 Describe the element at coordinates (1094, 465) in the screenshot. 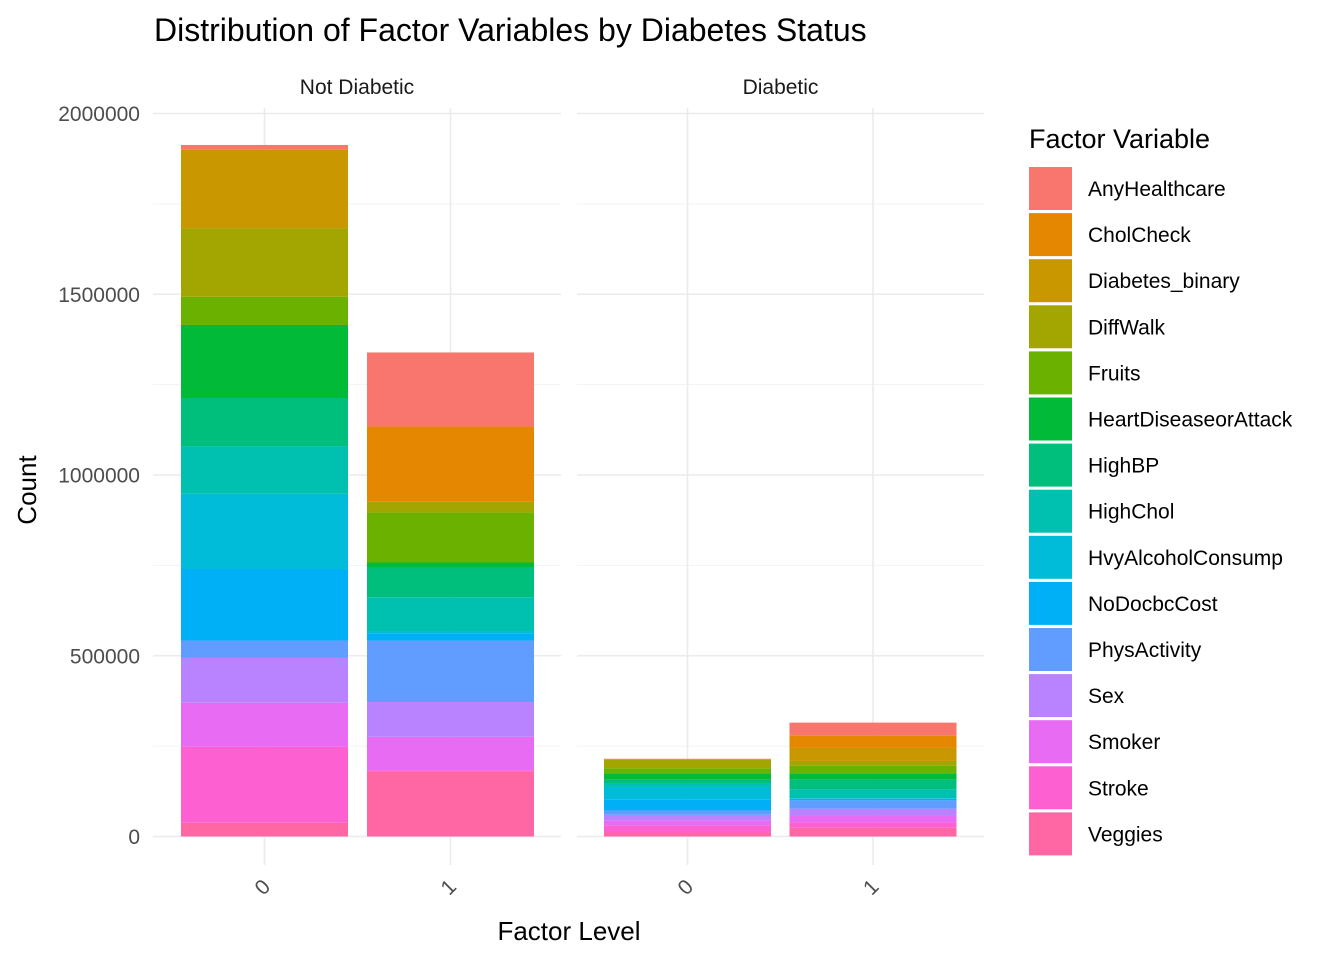

I see `legend-item-highbp: HighBP` at that location.